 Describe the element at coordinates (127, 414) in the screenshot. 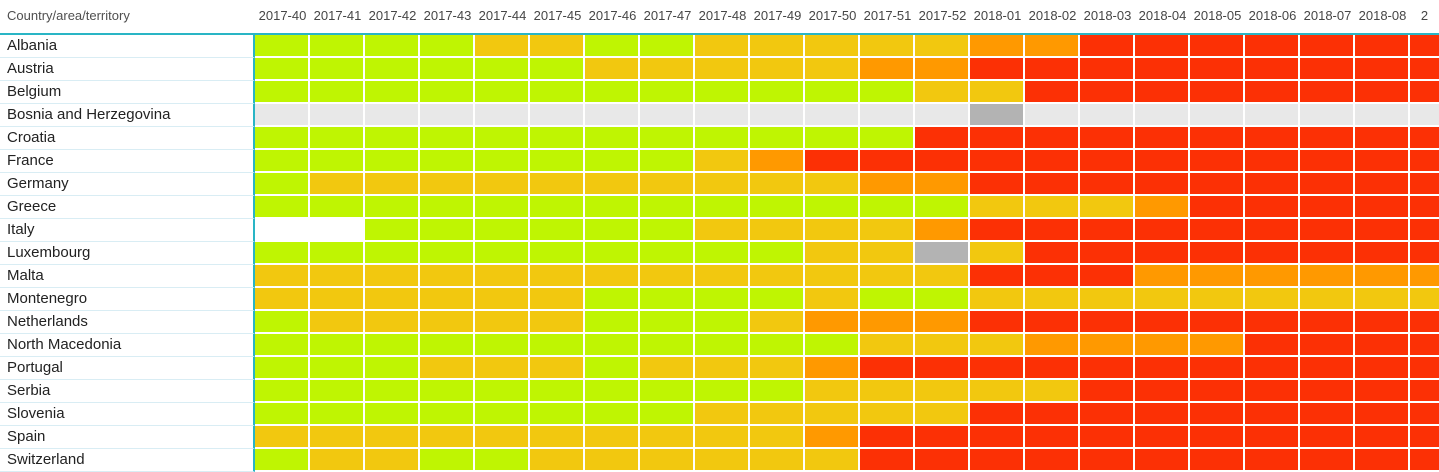

I see `row-label-slovenia: Slovenia` at that location.